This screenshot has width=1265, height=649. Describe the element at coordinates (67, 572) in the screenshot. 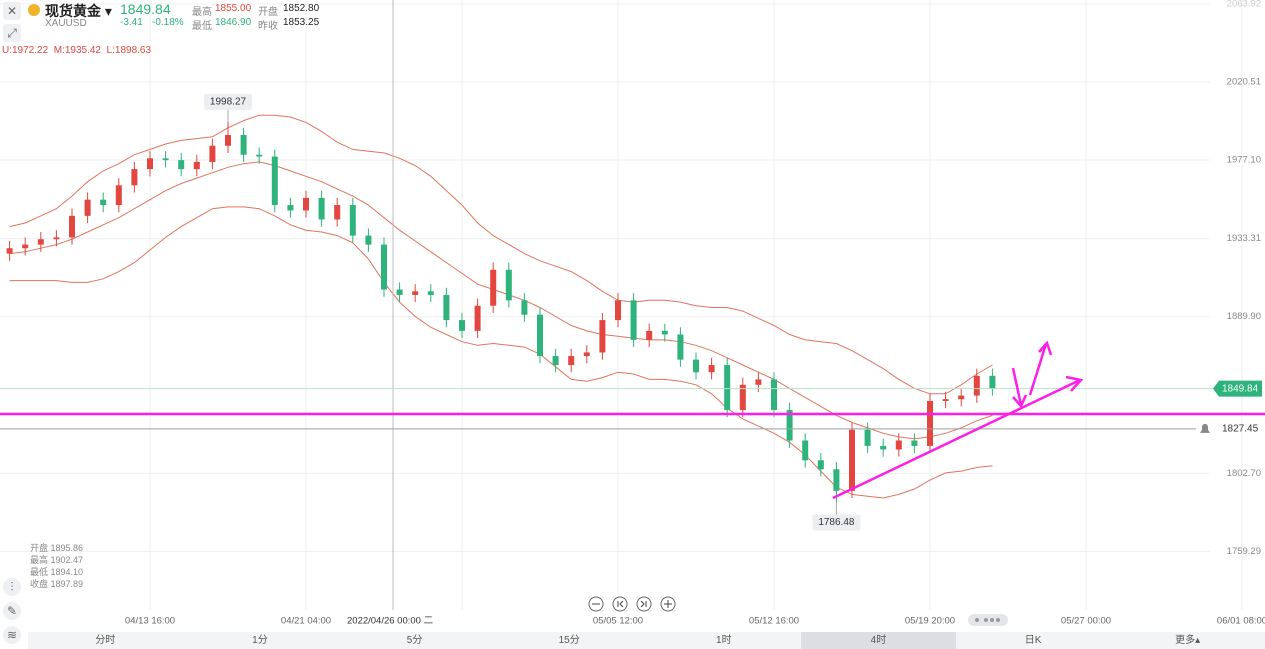

I see `info-value: 1894.10` at that location.